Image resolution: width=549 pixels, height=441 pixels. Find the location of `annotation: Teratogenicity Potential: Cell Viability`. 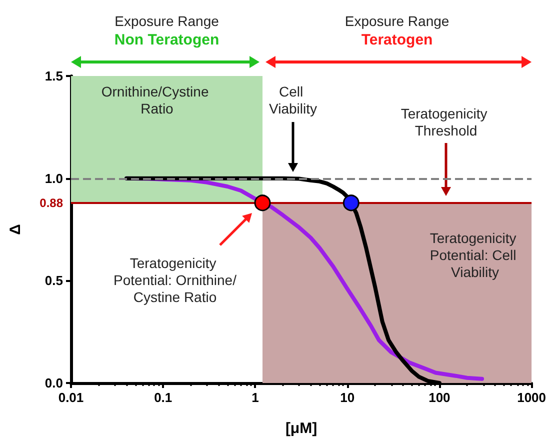

annotation: Teratogenicity Potential: Cell Viability is located at coordinates (475, 255).